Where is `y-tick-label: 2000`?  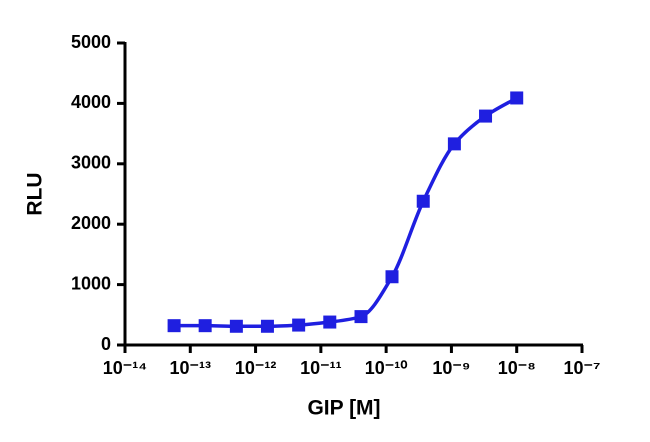 y-tick-label: 2000 is located at coordinates (91, 223).